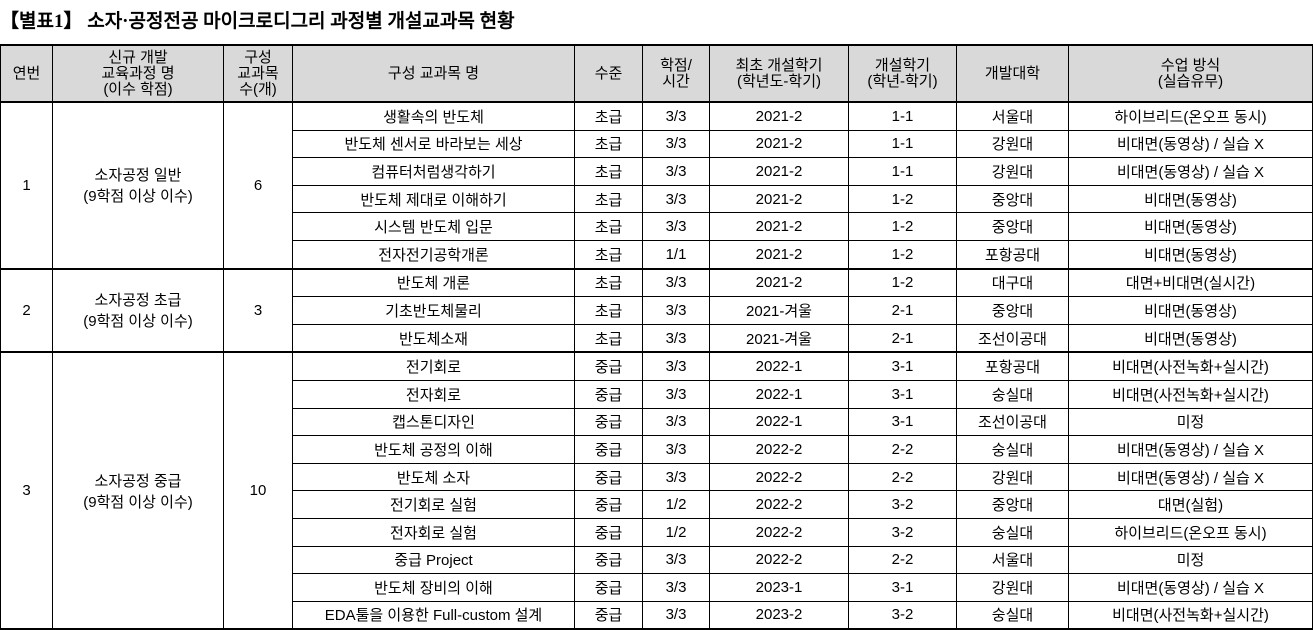  Describe the element at coordinates (433, 226) in the screenshot. I see `cell-course-name: 시스템 반도체 입문` at that location.